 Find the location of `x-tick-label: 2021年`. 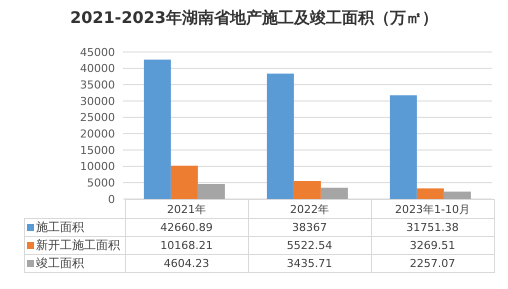

x-tick-label: 2021年 is located at coordinates (186, 209).